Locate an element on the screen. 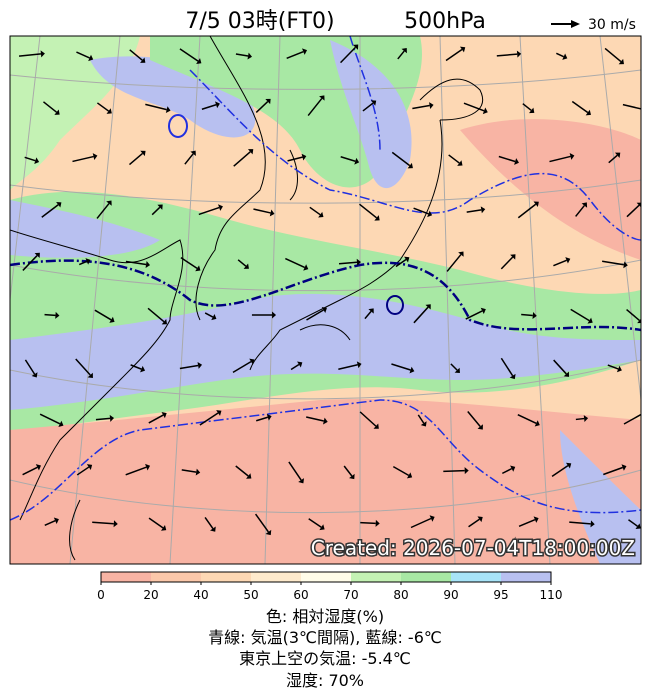 This screenshot has height=698, width=651. level: 500hPa is located at coordinates (445, 21).